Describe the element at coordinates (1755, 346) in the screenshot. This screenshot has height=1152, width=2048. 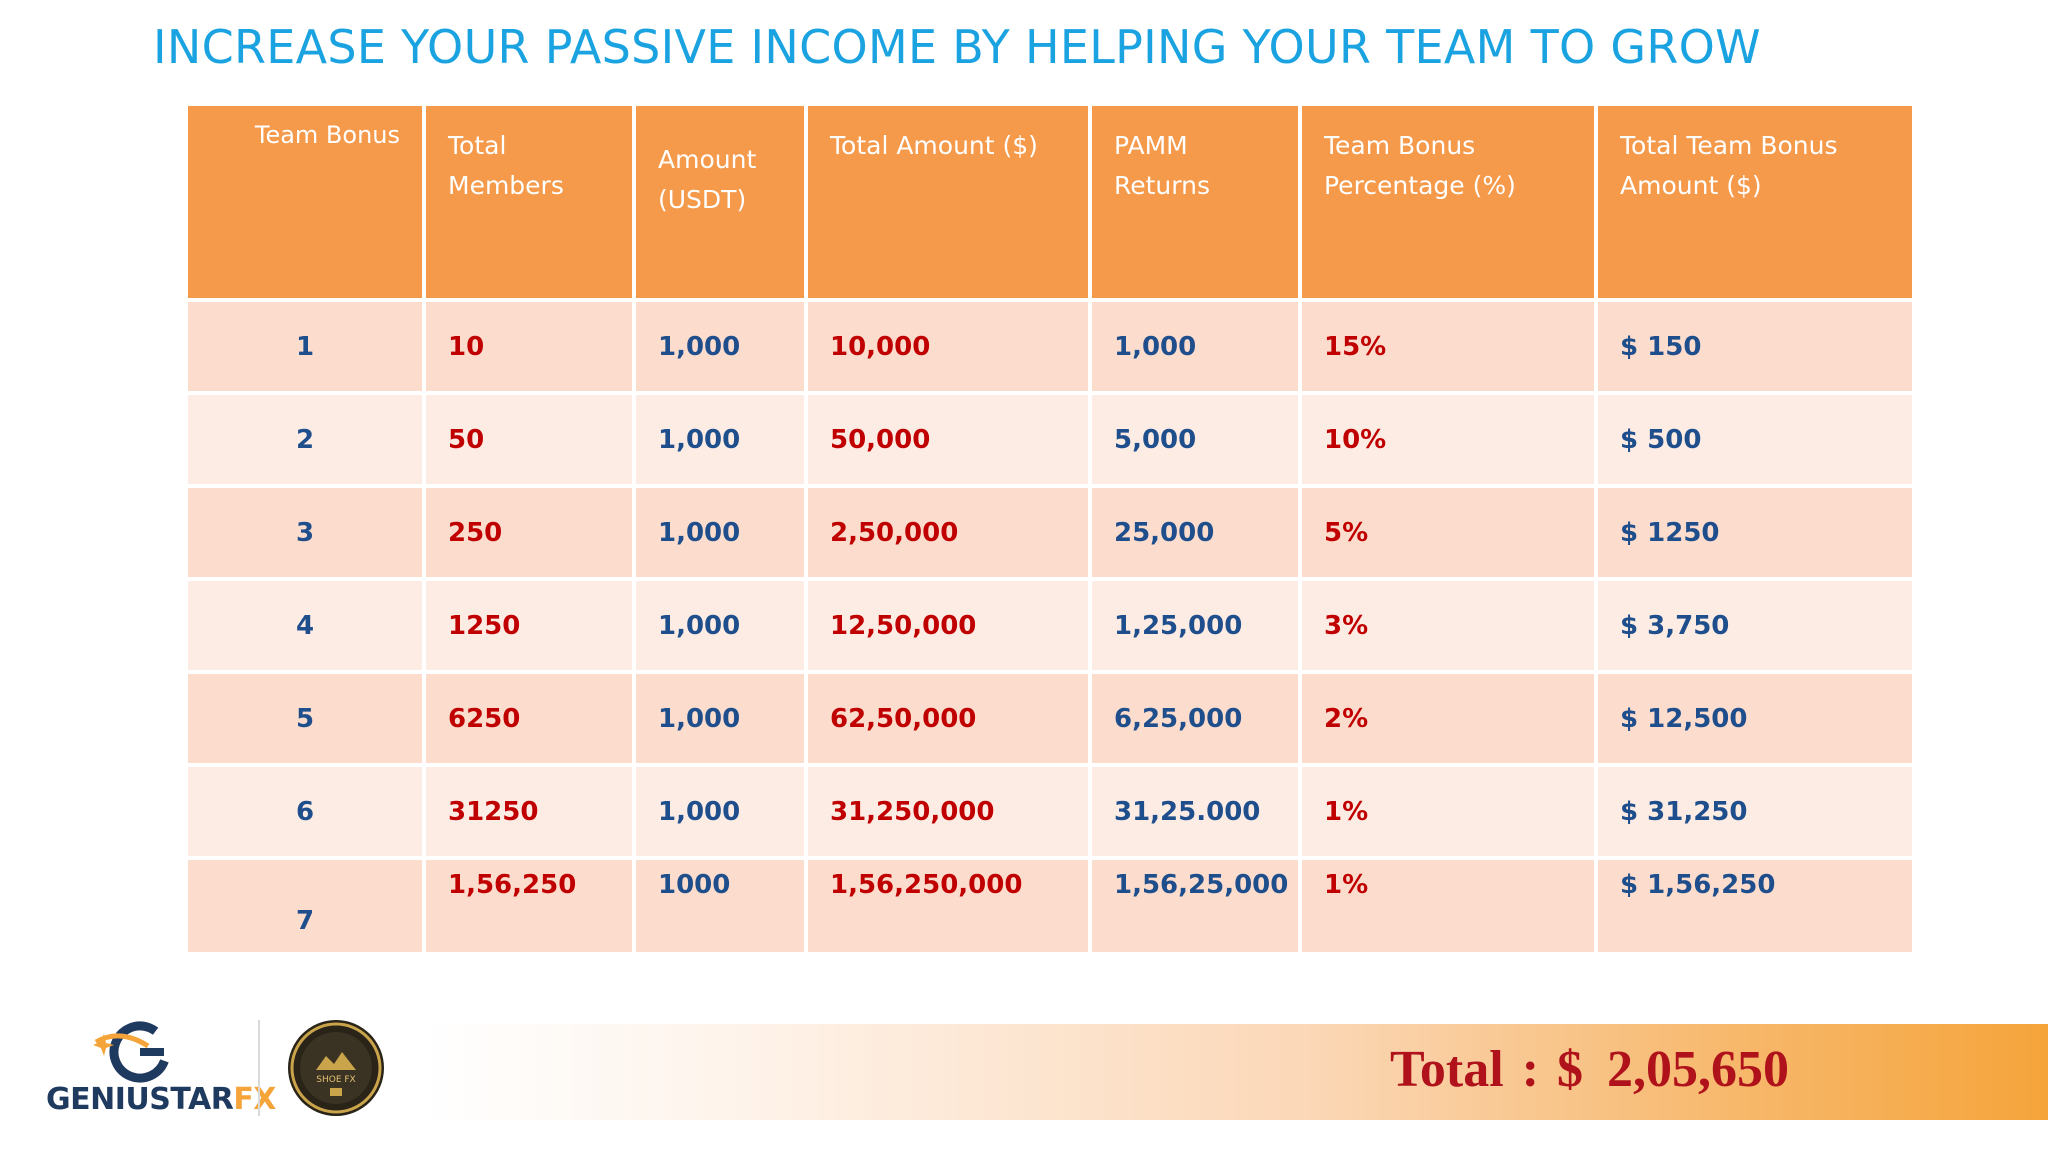
I see `cell-bonus-amount: $ 150` at that location.